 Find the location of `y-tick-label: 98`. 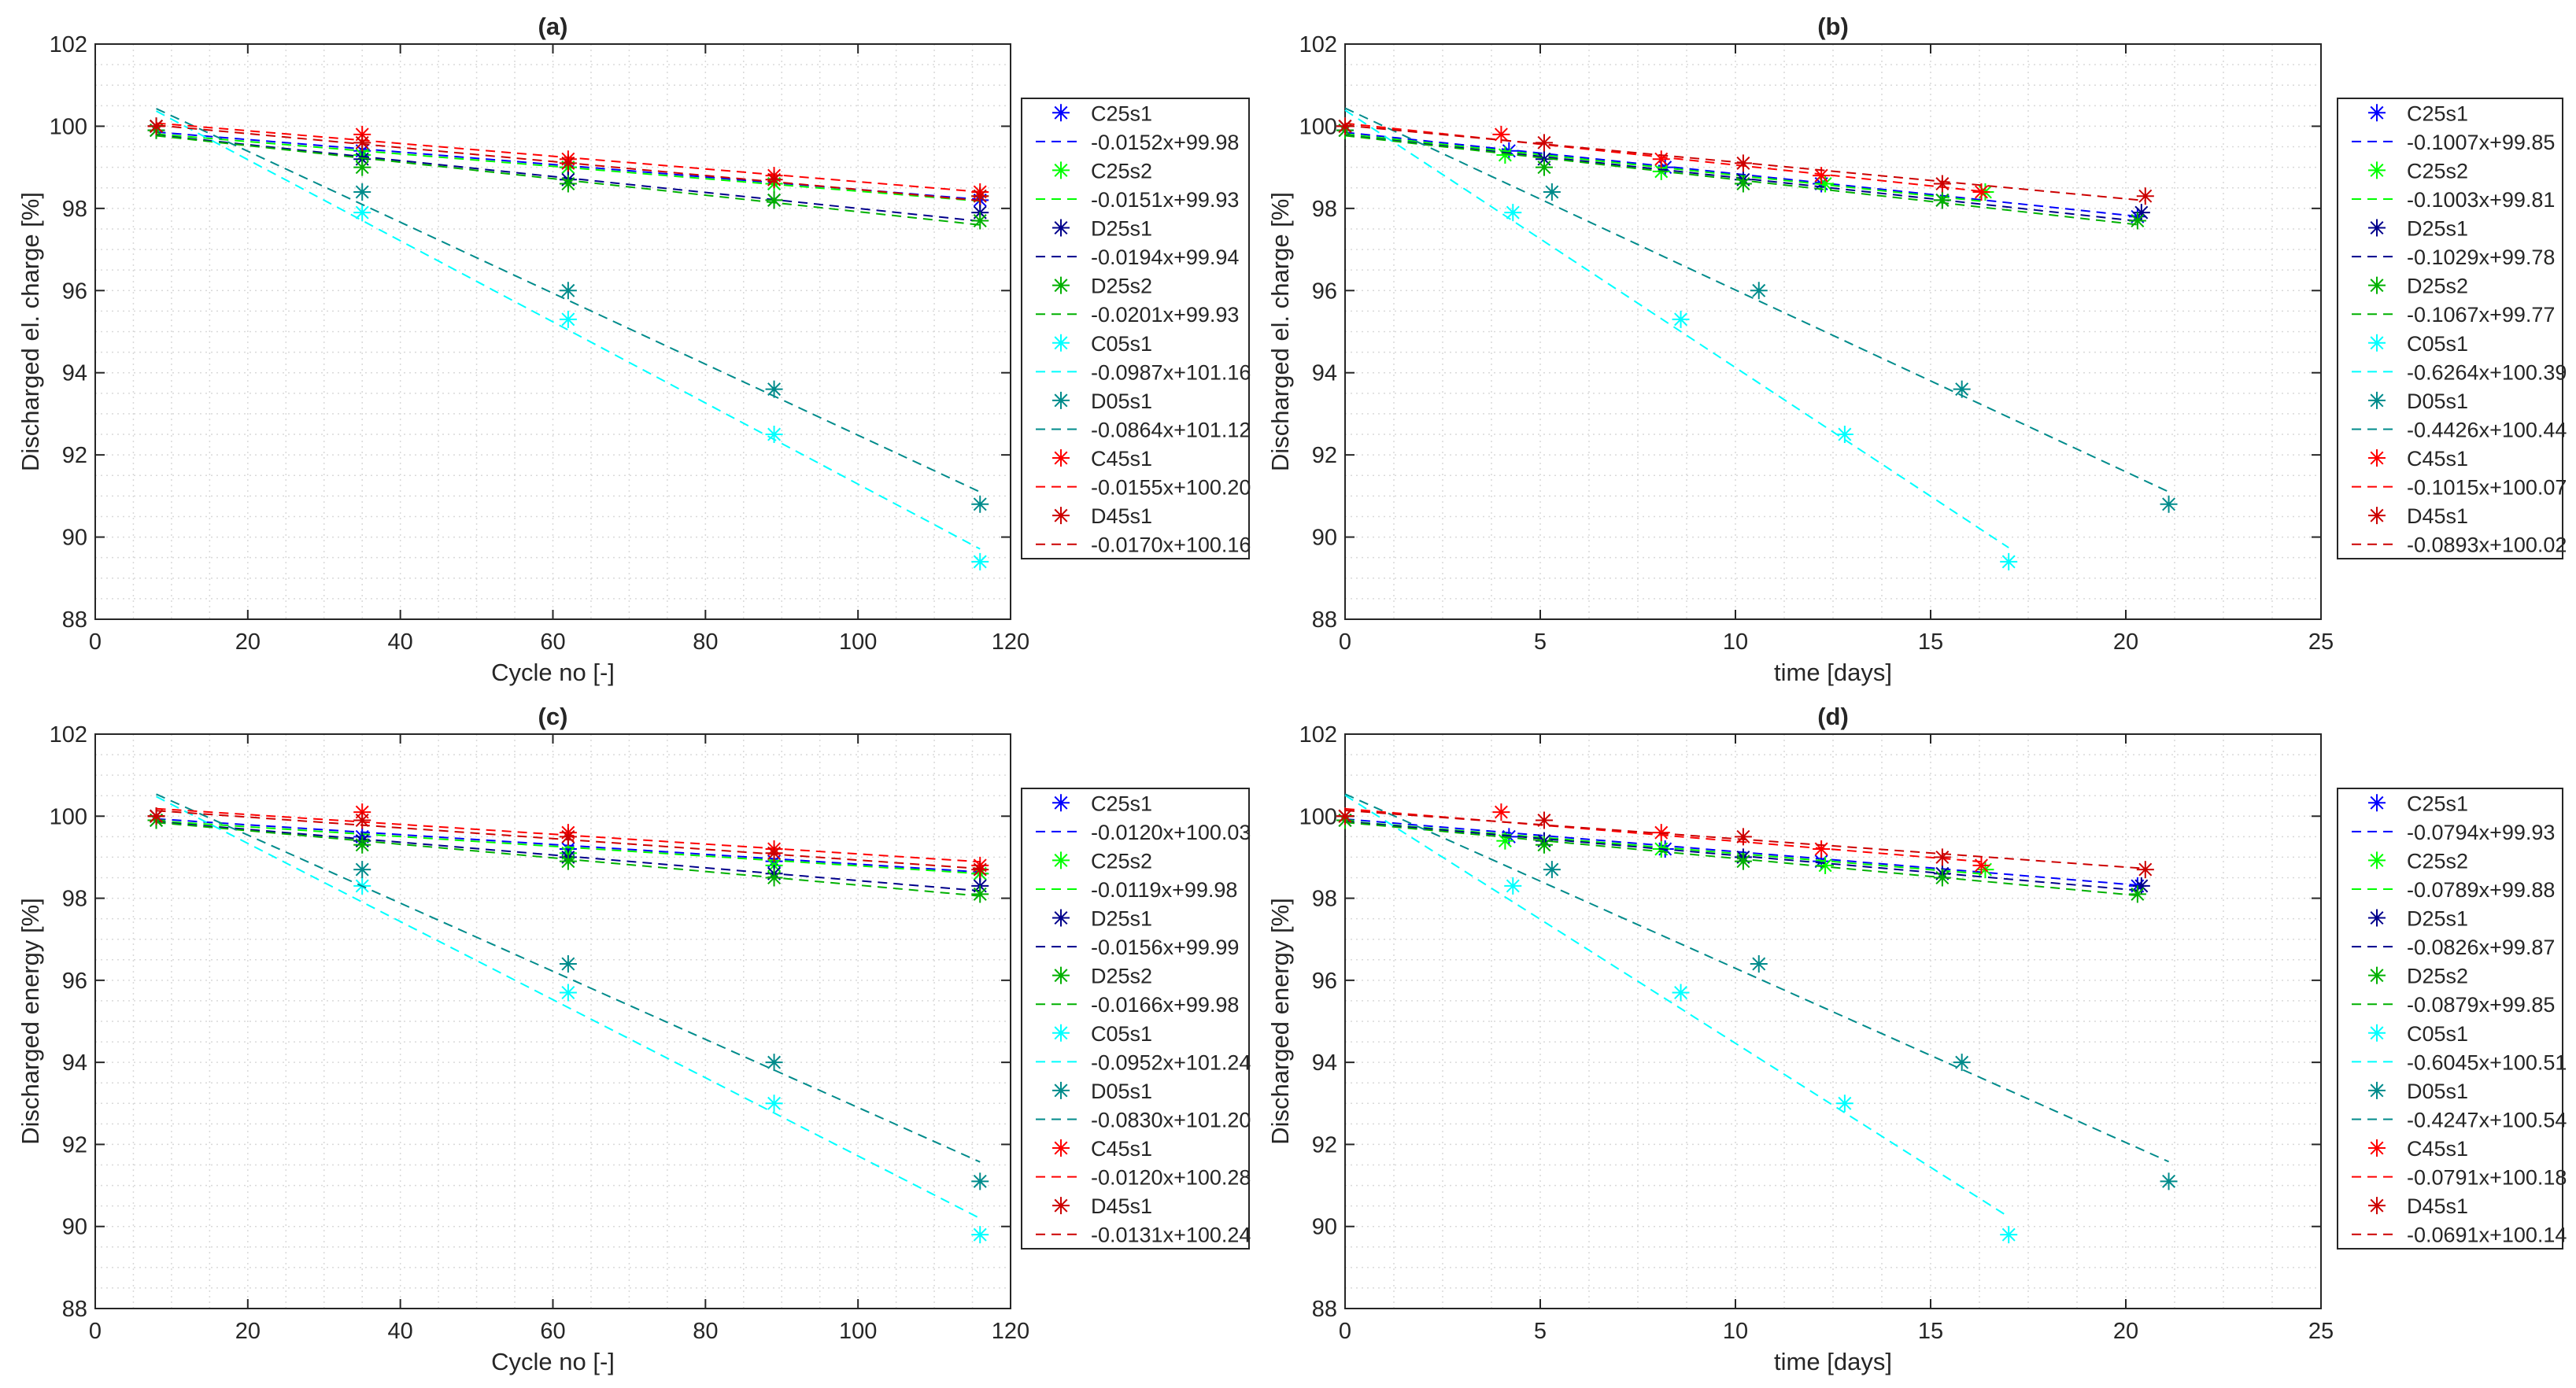

y-tick-label: 98 is located at coordinates (74, 899).